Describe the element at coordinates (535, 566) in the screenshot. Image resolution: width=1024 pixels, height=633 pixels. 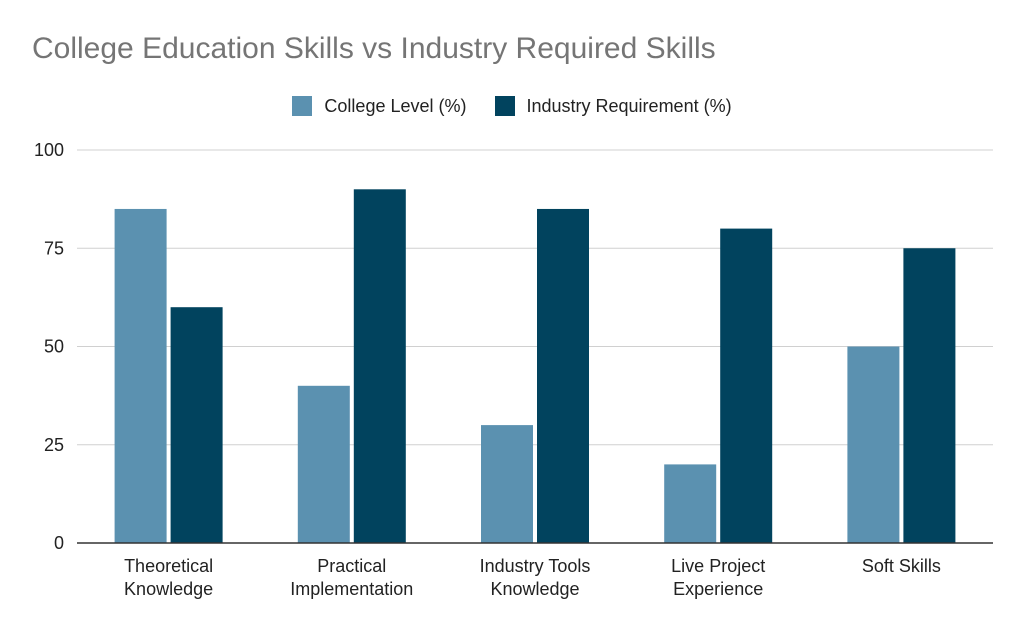
I see `x-tick-label-2-line0: Industry Tools` at that location.